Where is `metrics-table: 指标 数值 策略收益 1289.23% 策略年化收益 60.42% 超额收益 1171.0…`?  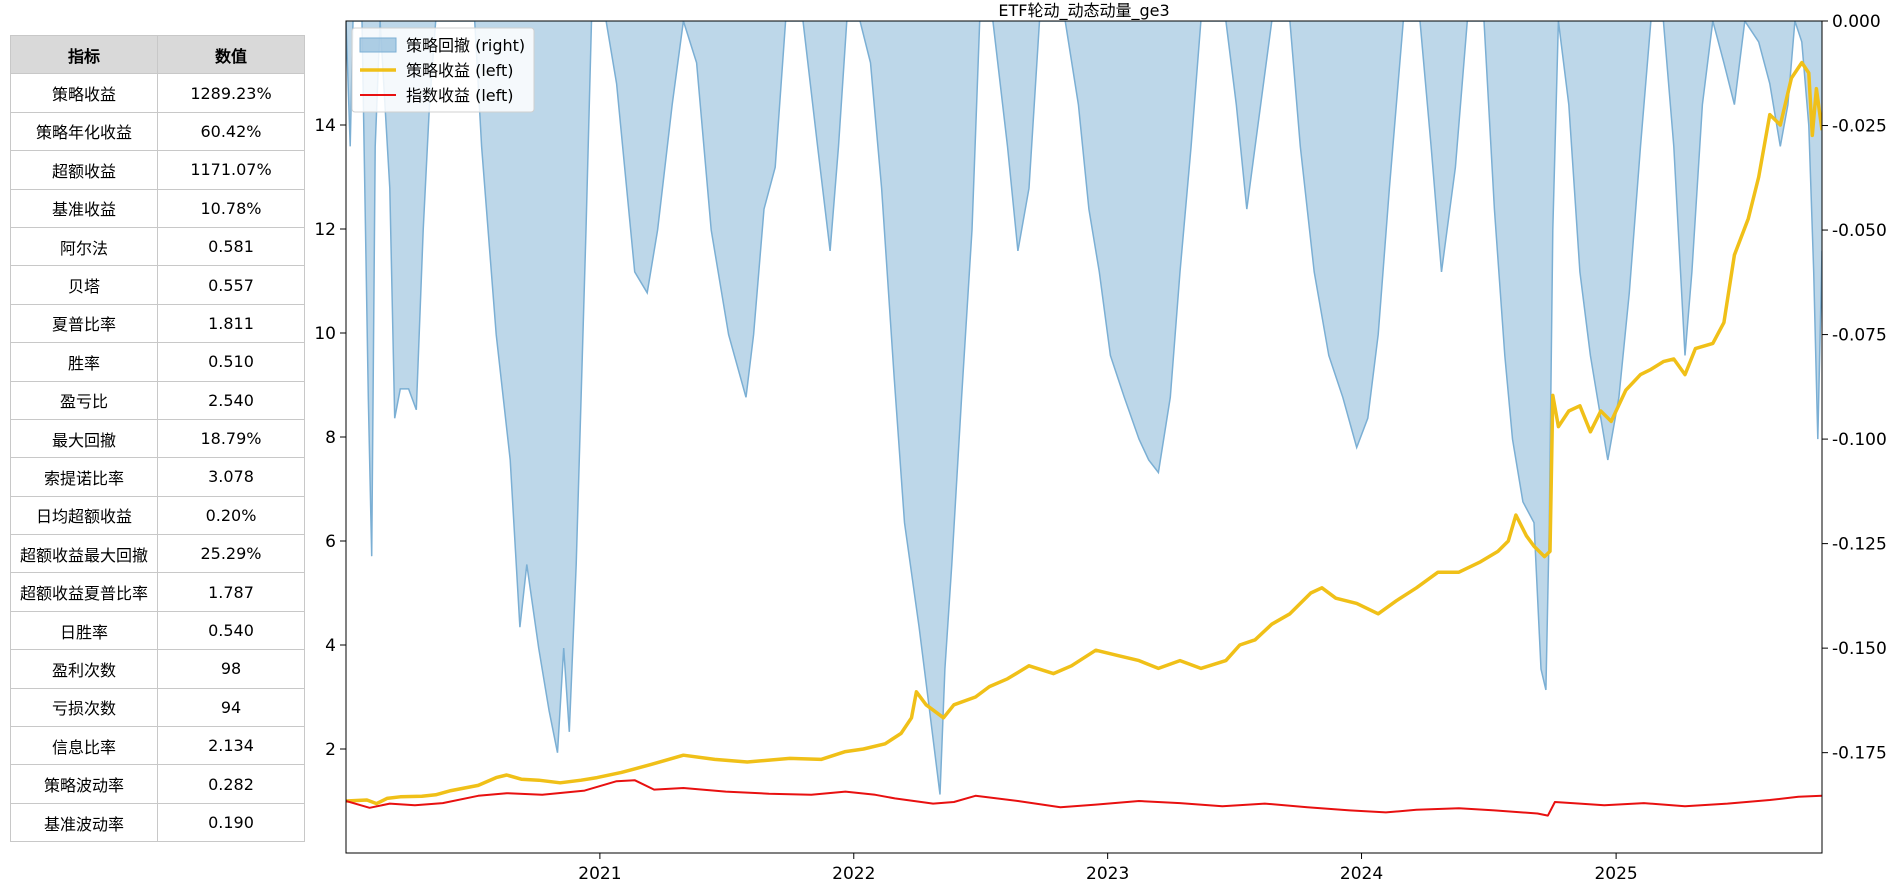
metrics-table: 指标 数值 策略收益 1289.23% 策略年化收益 60.42% 超额收益 1171.0… is located at coordinates (157, 438).